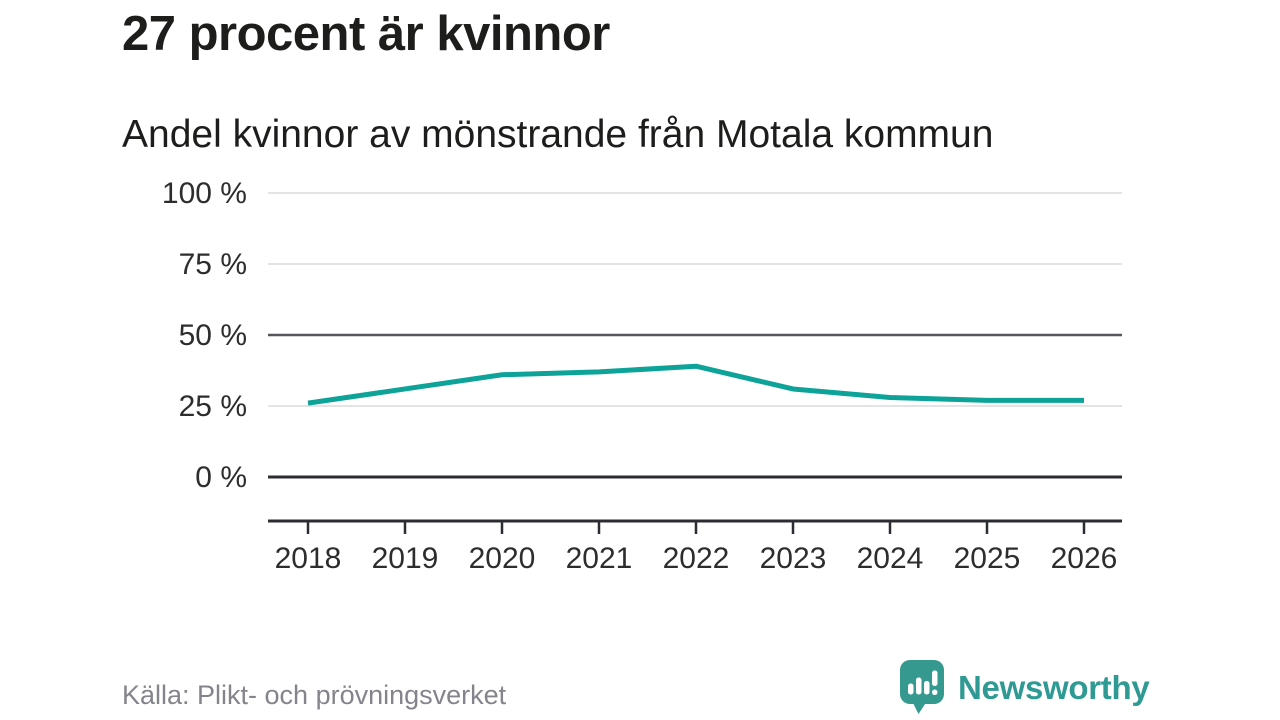  I want to click on y-tick-label: 75 %, so click(213, 264).